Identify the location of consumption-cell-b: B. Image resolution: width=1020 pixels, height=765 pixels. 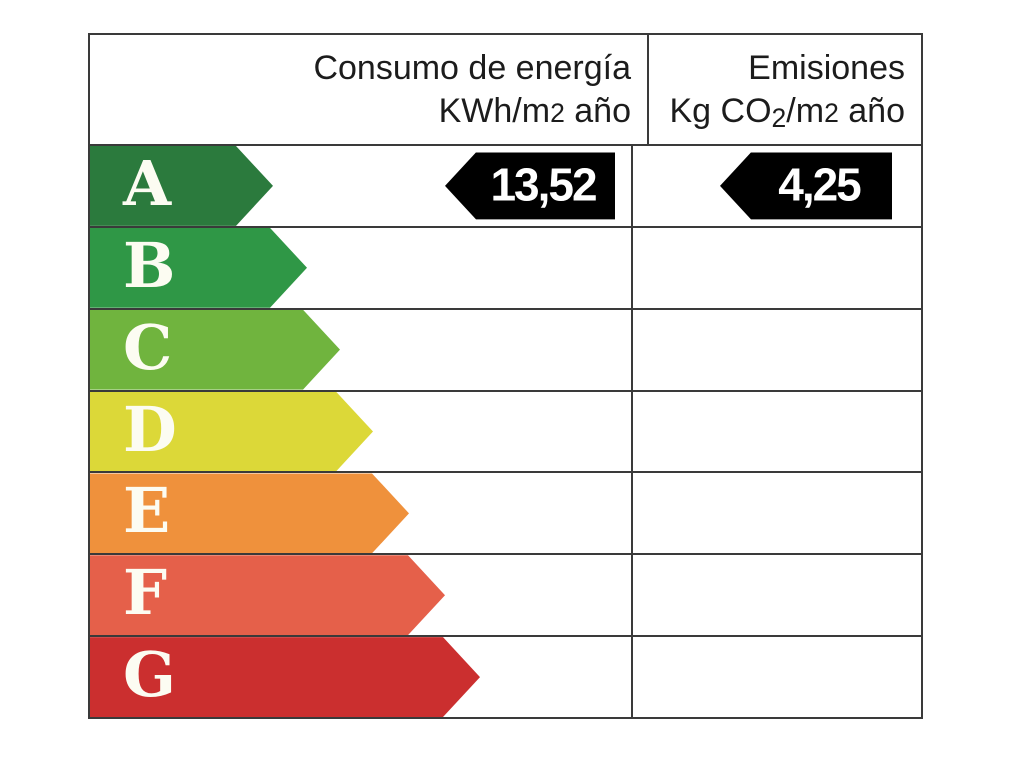
(361, 267).